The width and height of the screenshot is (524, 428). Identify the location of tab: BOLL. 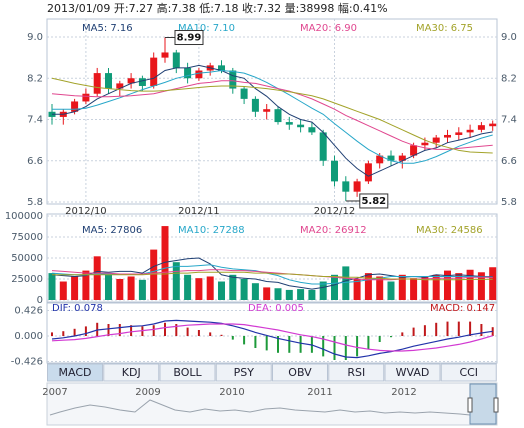
(187, 372).